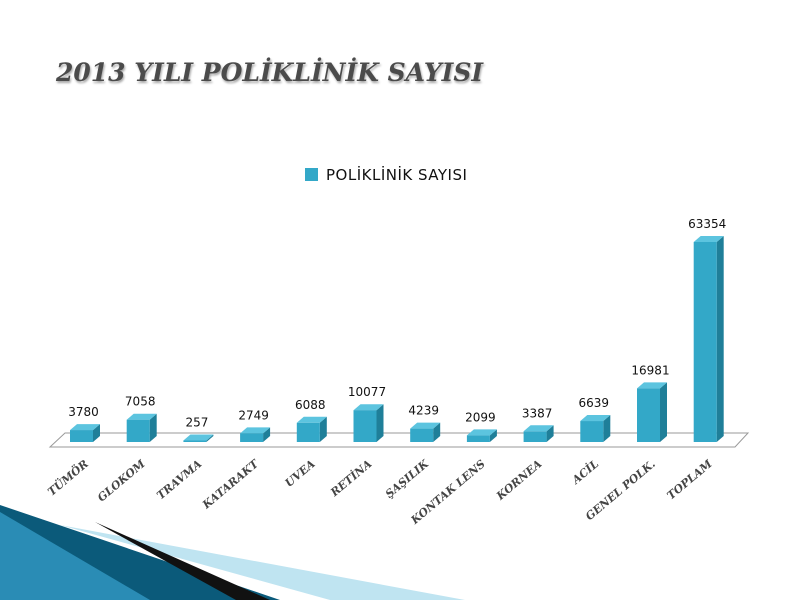 This screenshot has height=600, width=800. I want to click on category-label: GLOKOM, so click(121, 481).